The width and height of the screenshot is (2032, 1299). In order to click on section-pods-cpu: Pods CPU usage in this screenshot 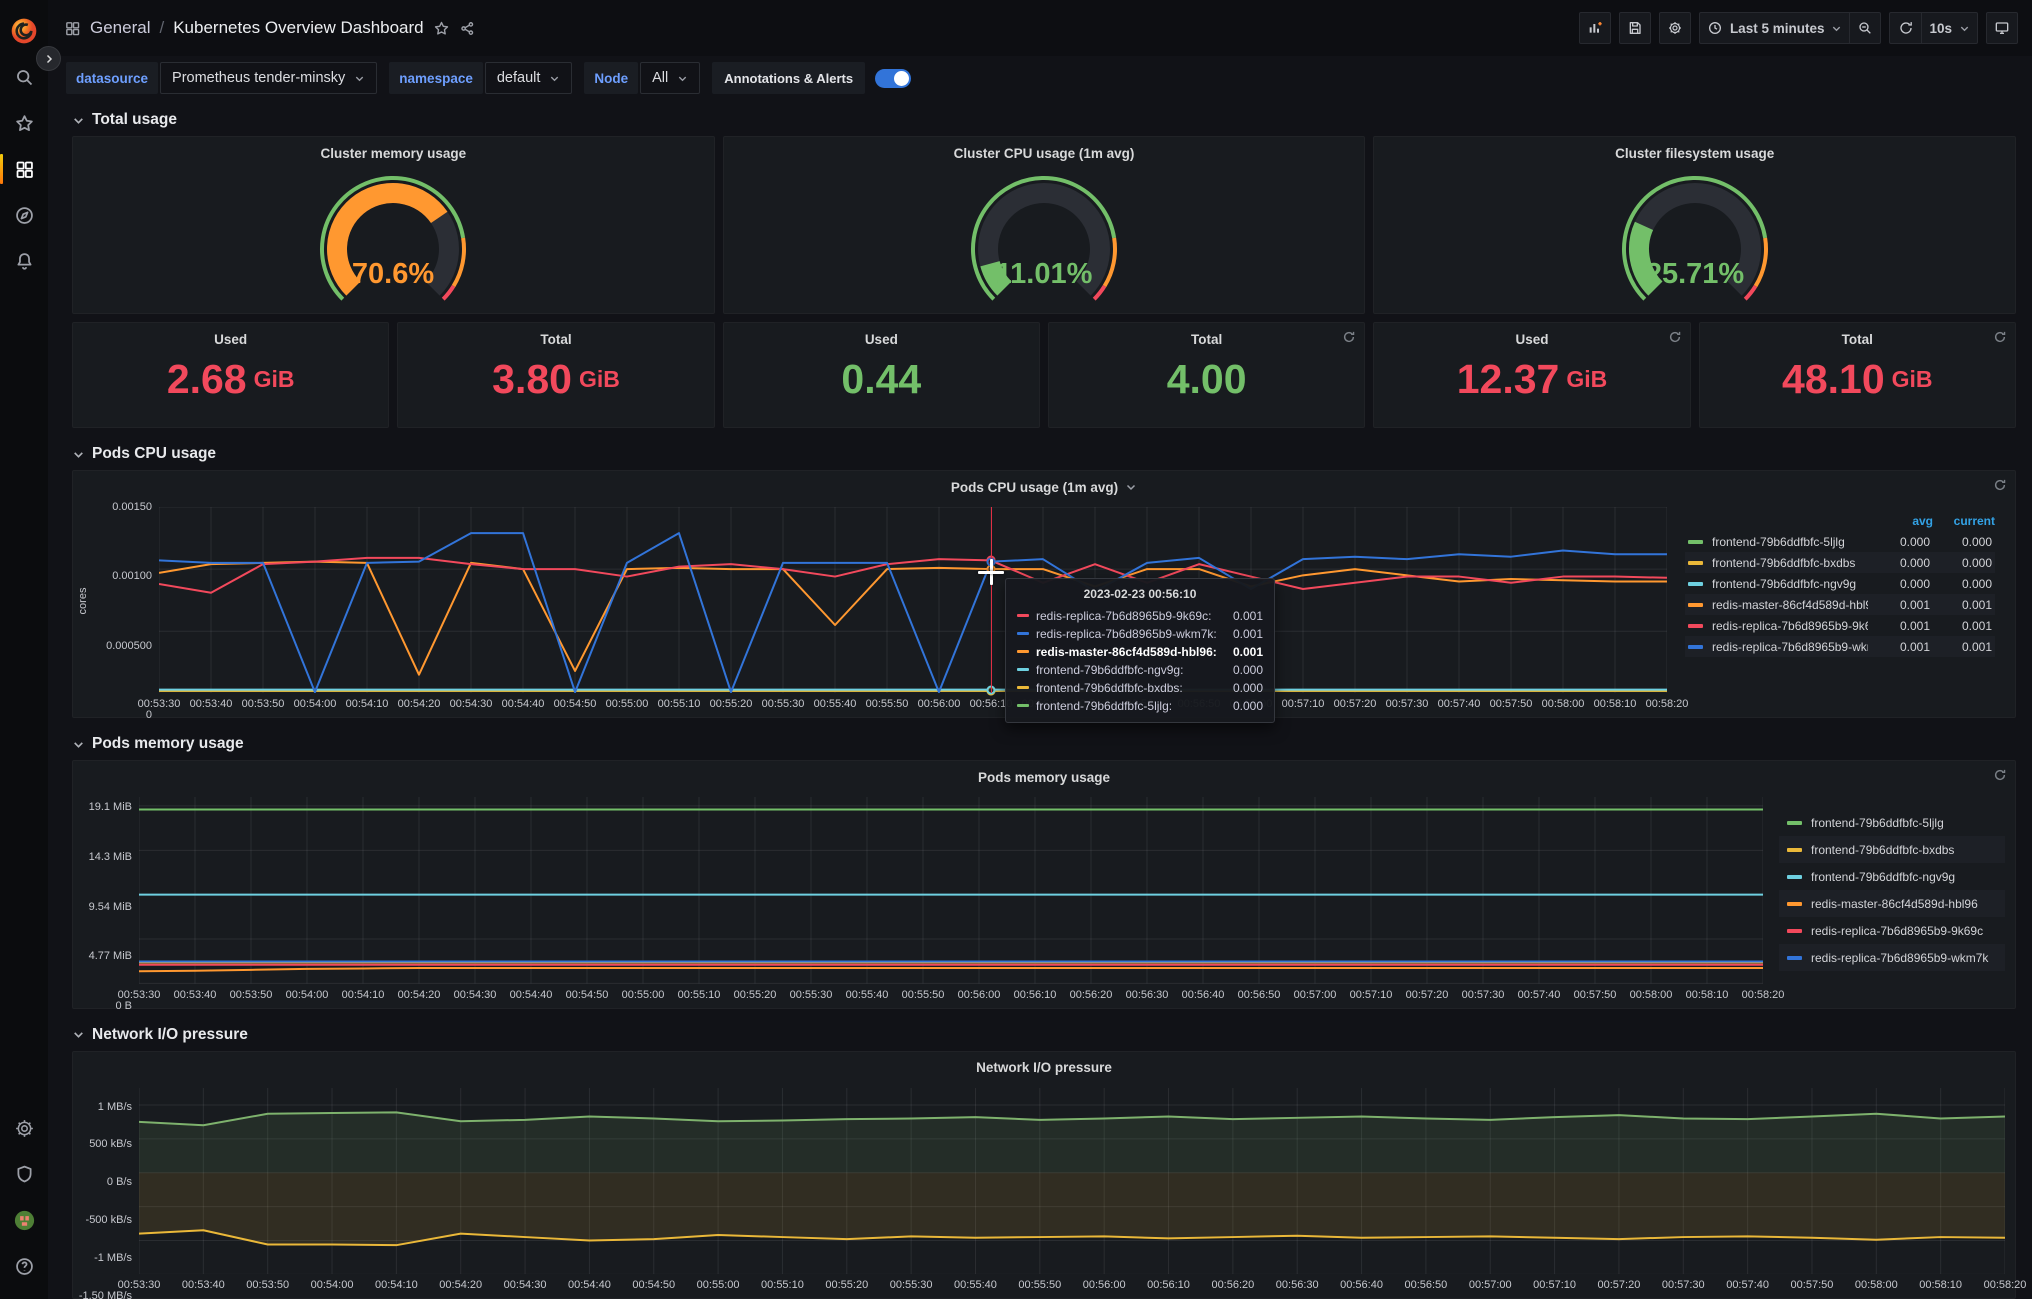, I will do `click(1044, 454)`.